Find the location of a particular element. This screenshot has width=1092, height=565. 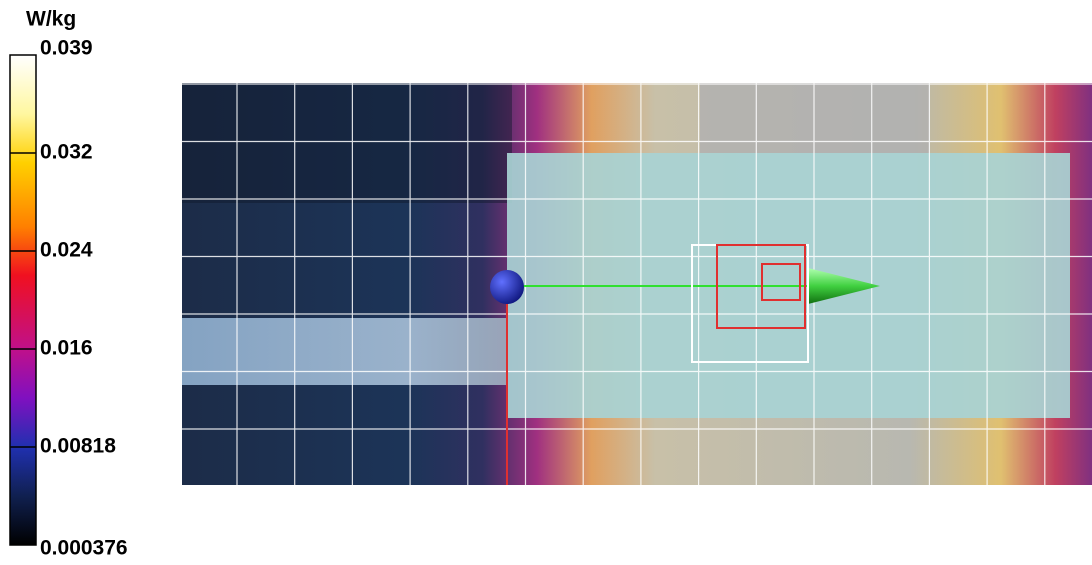

colorbar-label: 0.016 is located at coordinates (66, 348).